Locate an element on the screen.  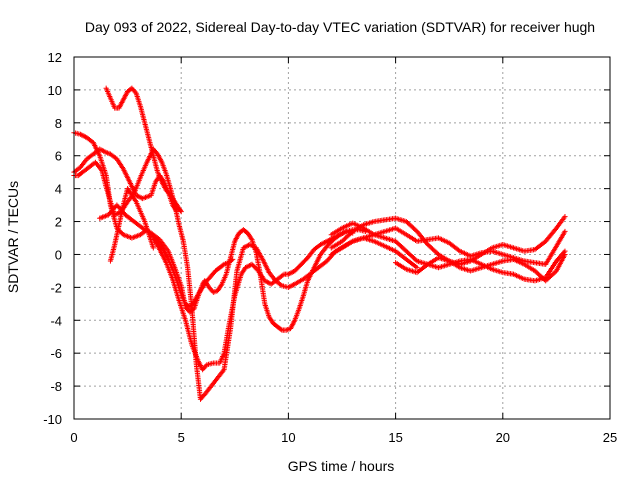
x-axis-label: GPS time / hours is located at coordinates (341, 466).